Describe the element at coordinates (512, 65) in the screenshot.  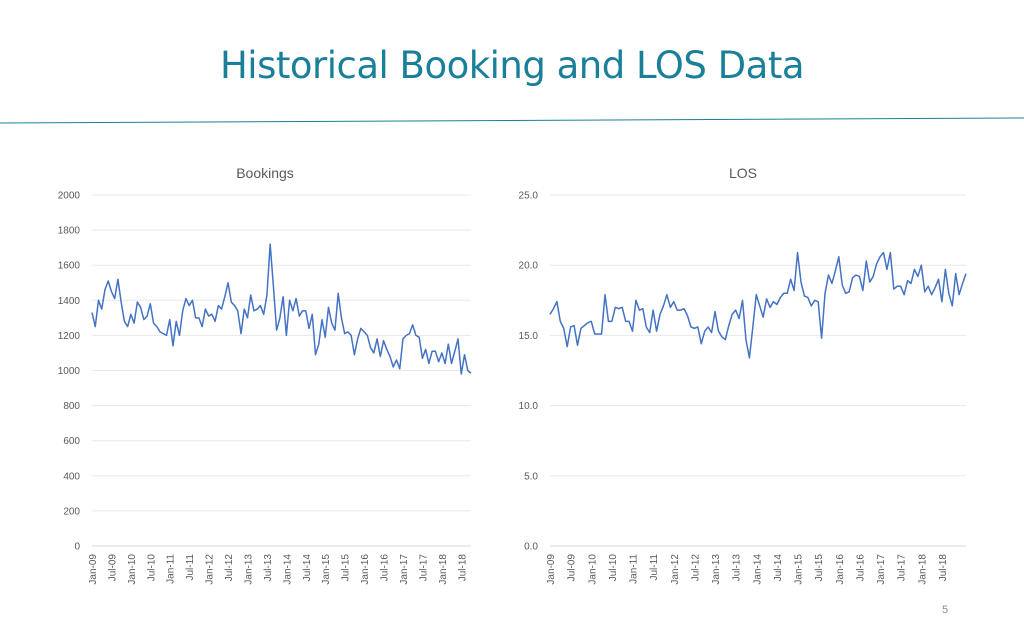
I see `slide-title: Historical Booking and LOS Data` at that location.